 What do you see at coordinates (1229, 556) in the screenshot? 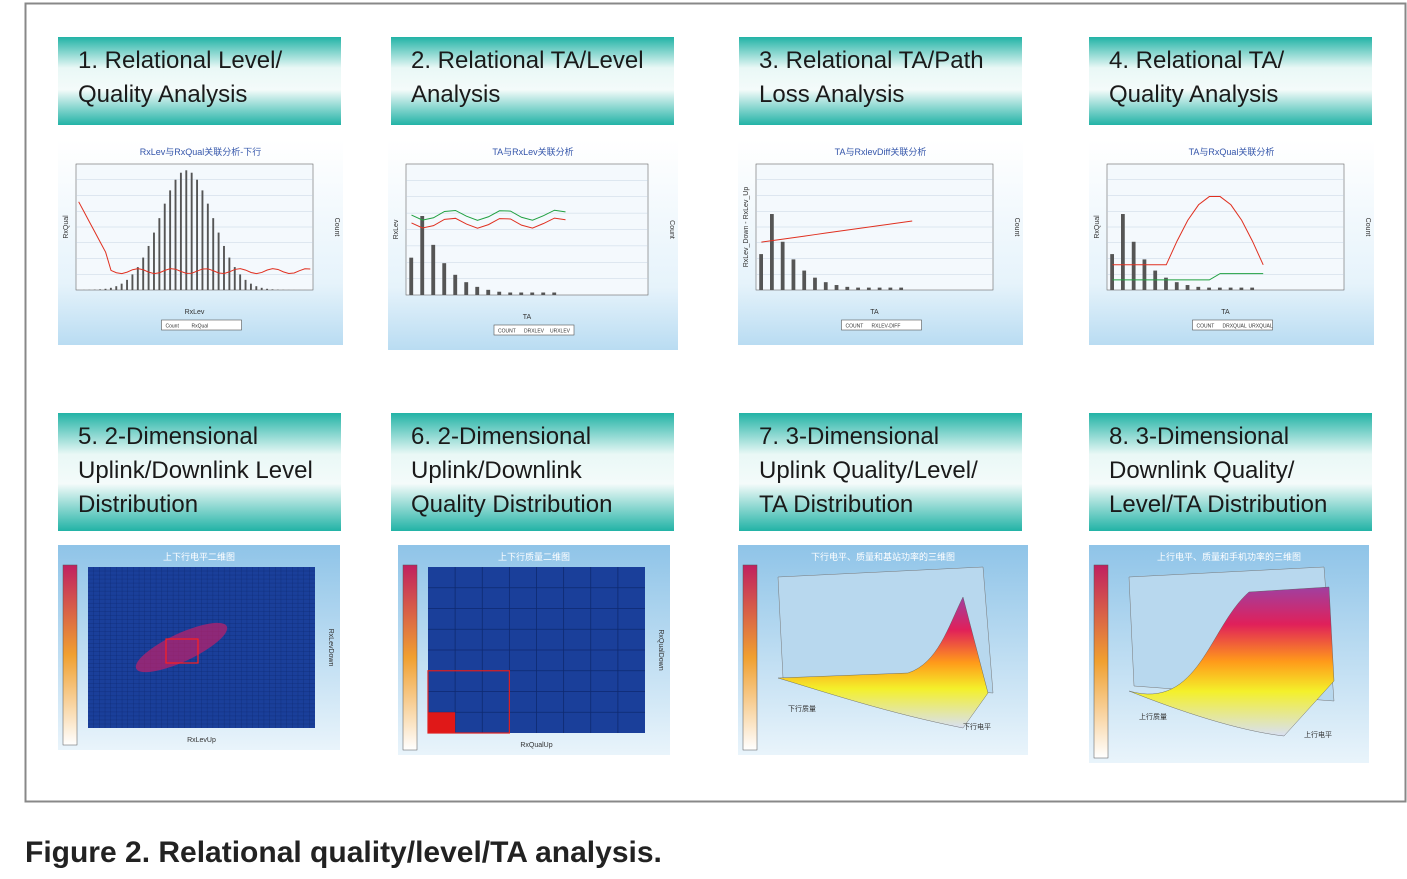
I see `chart-title: 上行电平、质量和手机功率的三维图` at bounding box center [1229, 556].